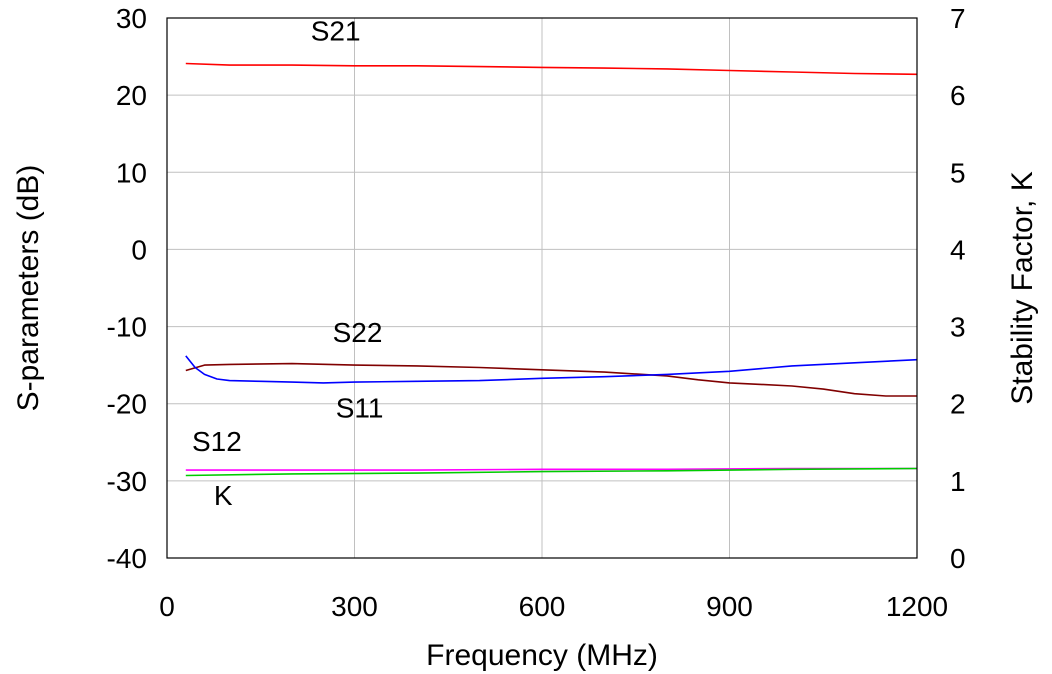 The width and height of the screenshot is (1052, 674). Describe the element at coordinates (729, 606) in the screenshot. I see `x-tick-label: 900` at that location.